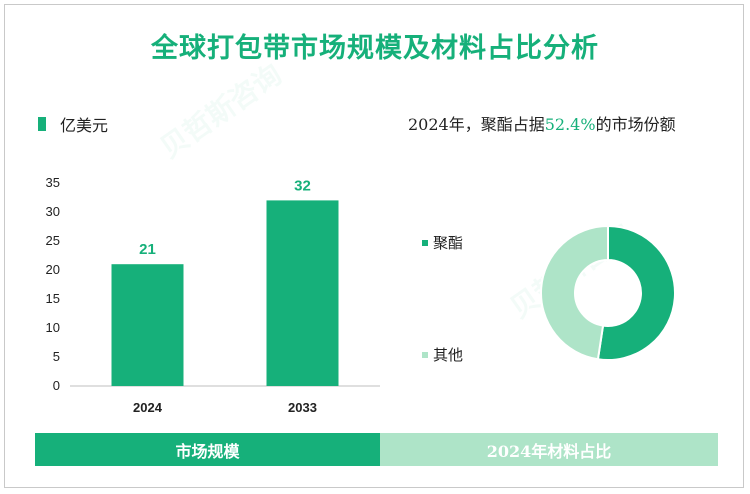  What do you see at coordinates (53, 211) in the screenshot?
I see `y-tick-label: 30` at bounding box center [53, 211].